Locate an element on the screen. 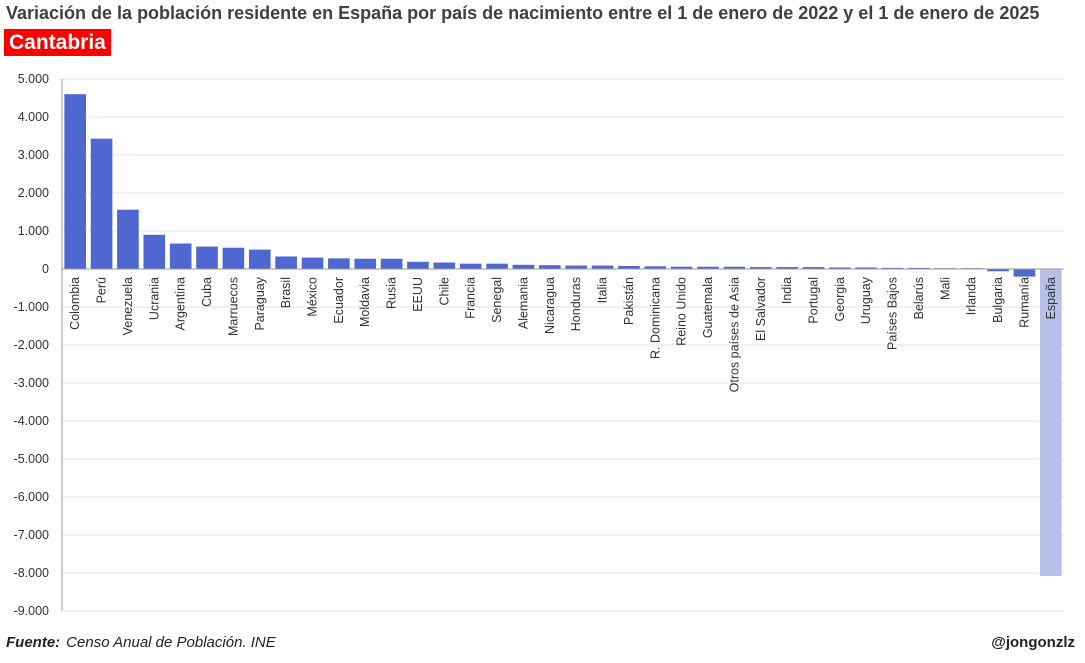  region-badge: Cantabria is located at coordinates (57, 42).